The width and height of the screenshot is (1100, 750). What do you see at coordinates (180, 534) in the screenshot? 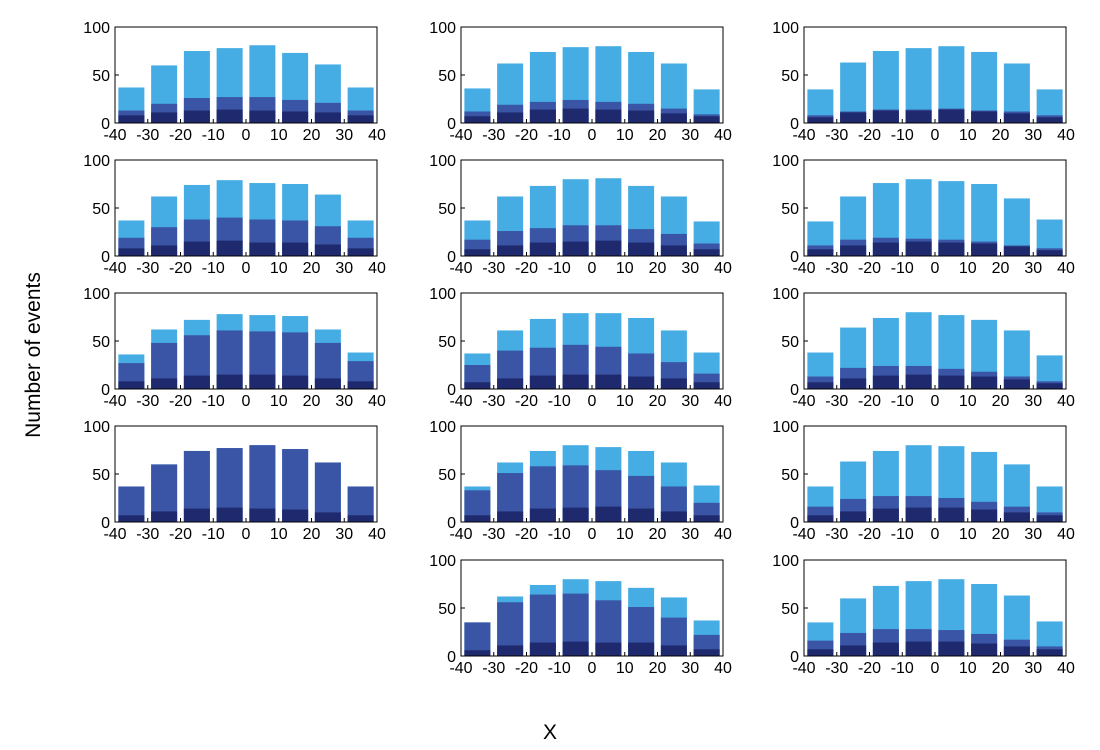
I see `x-tick-label-r4c1-2: -20` at bounding box center [180, 534].